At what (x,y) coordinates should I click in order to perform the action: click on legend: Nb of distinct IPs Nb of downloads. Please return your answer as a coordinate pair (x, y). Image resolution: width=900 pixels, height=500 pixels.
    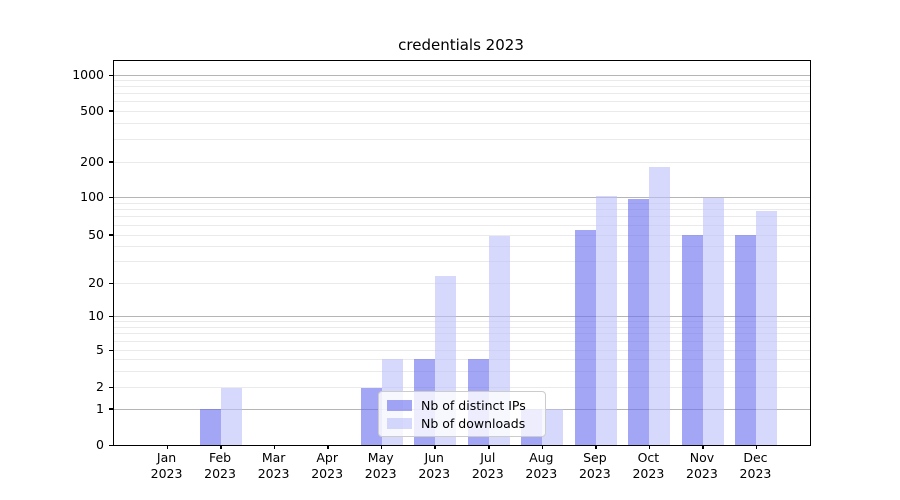
    Looking at the image, I should click on (462, 414).